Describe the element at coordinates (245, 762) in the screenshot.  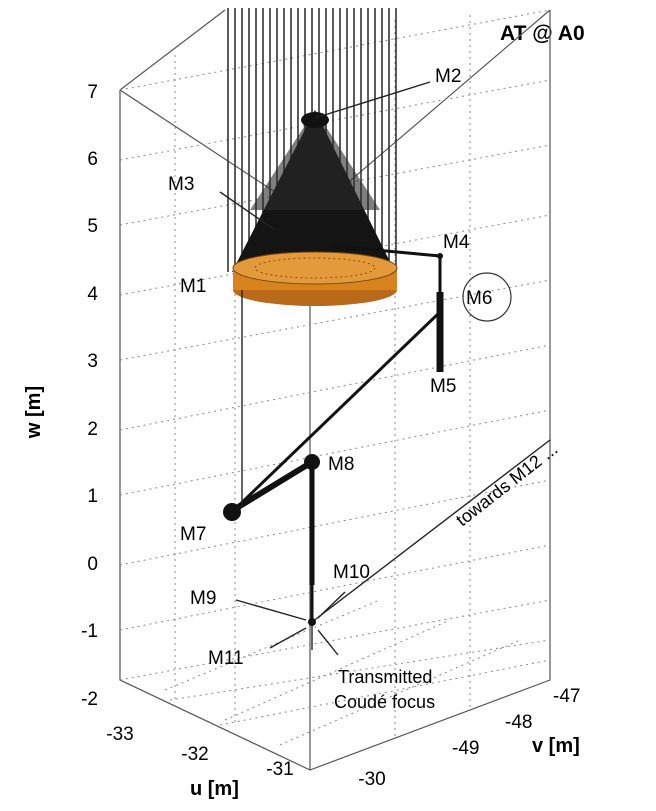
I see `u-axis: -33 -32 -31 -30 u [m]` at that location.